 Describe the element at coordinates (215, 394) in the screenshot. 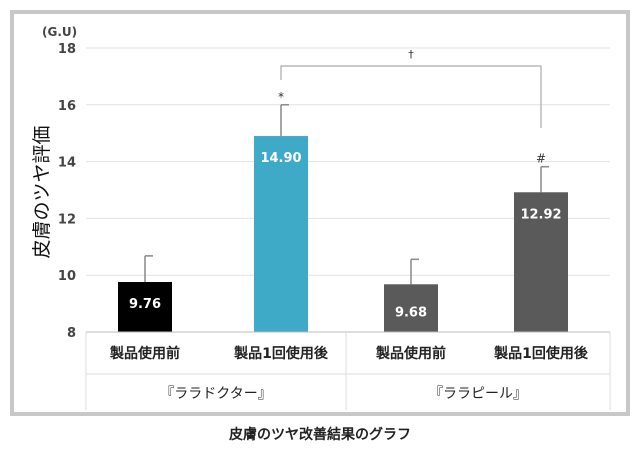

I see `group-label: 『ララドクター』` at that location.